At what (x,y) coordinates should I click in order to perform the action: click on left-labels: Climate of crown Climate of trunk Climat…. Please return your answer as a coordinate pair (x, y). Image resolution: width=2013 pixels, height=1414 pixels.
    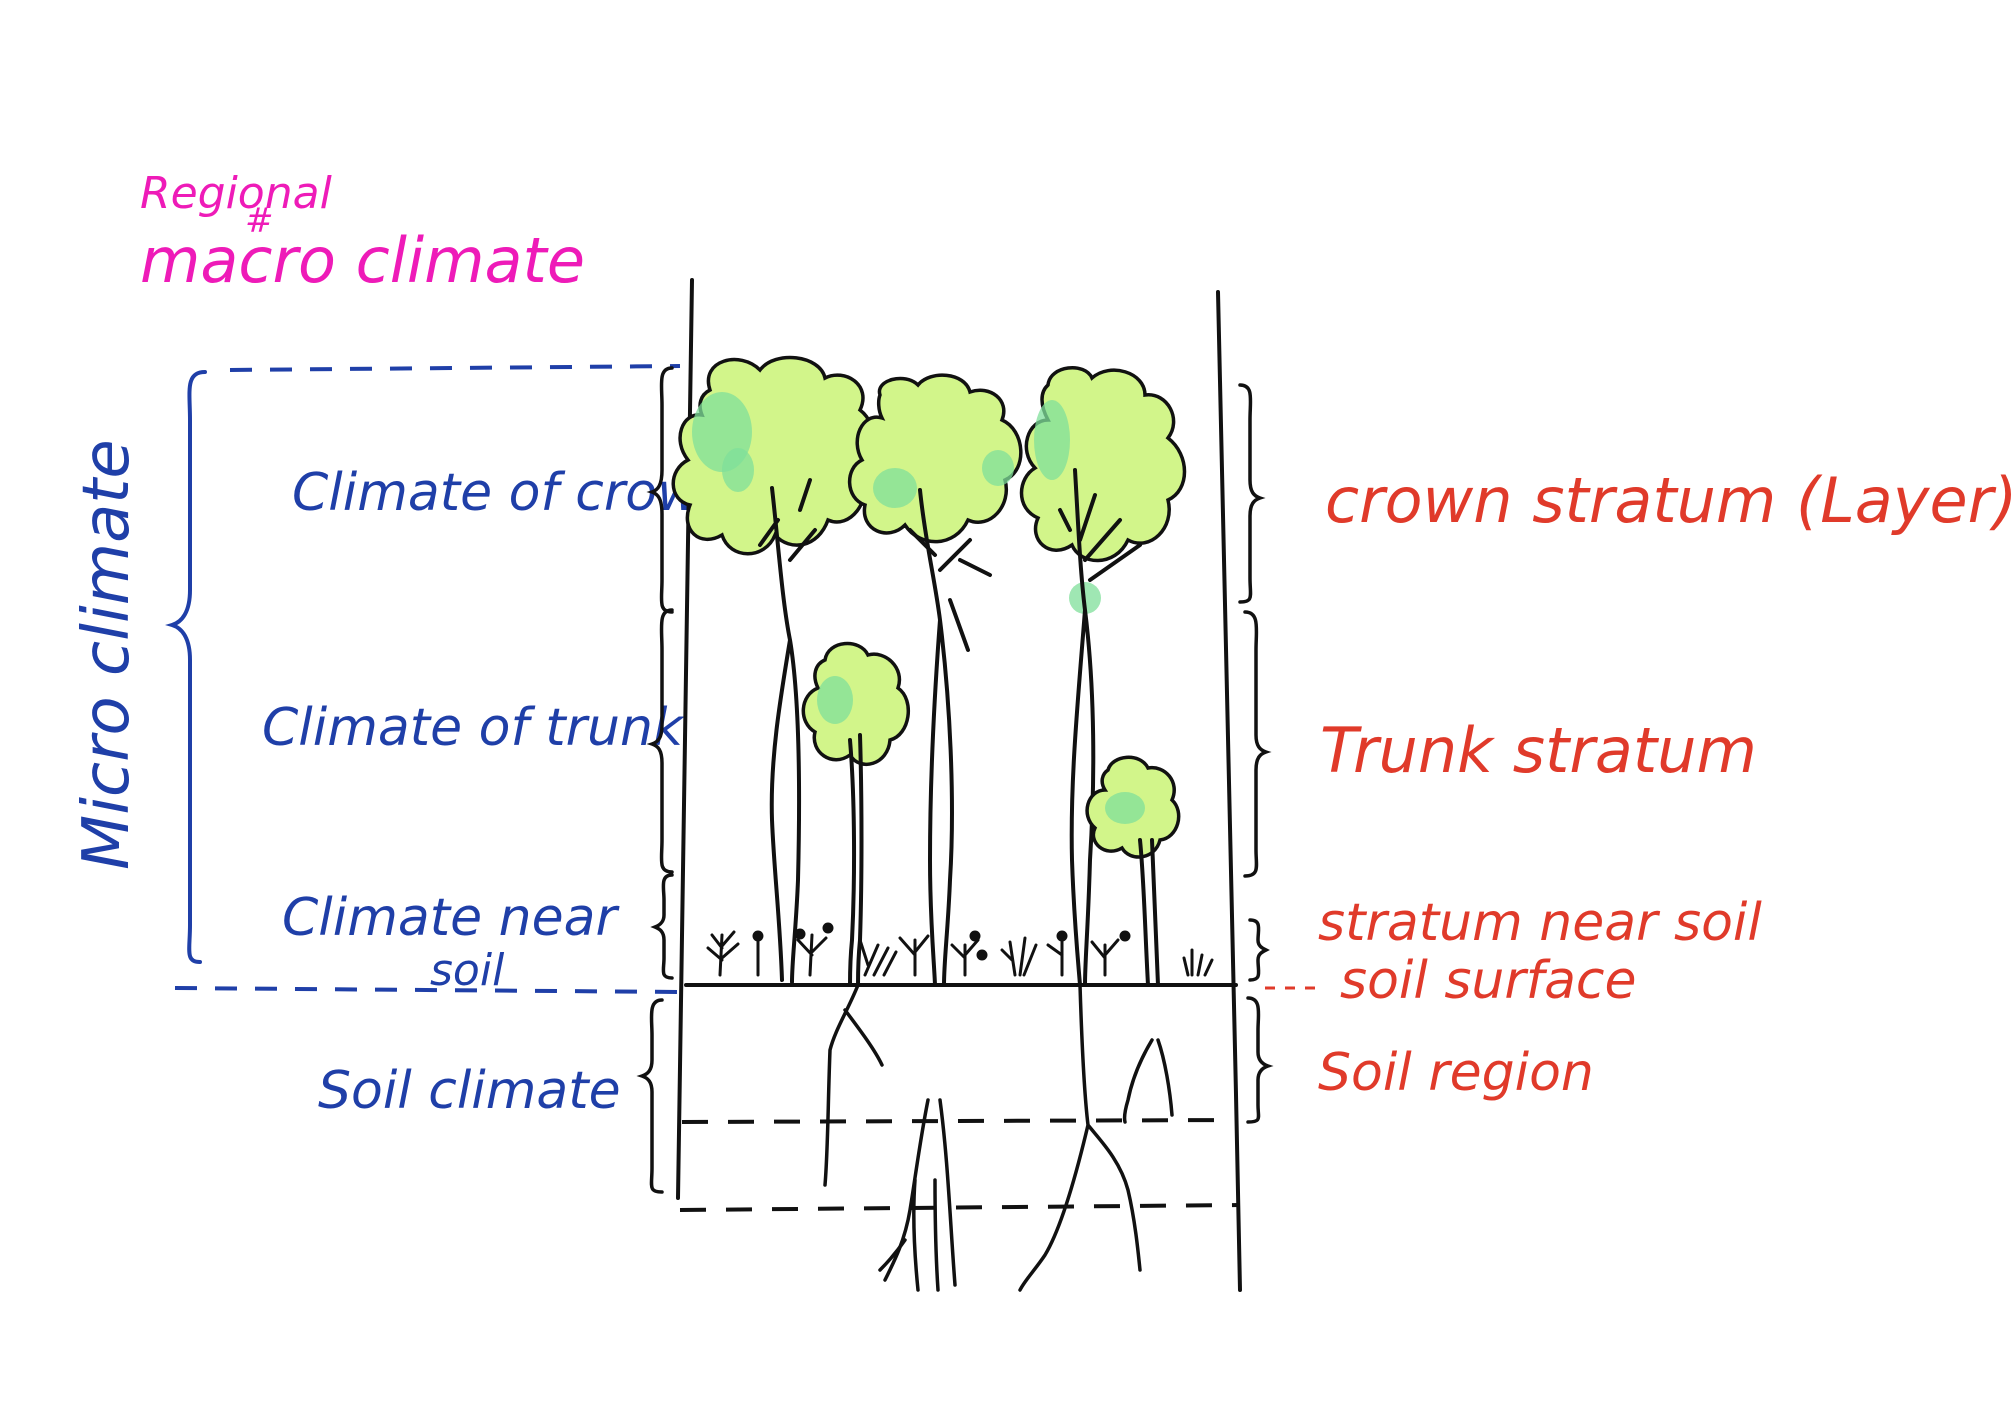
    Looking at the image, I should click on (497, 792).